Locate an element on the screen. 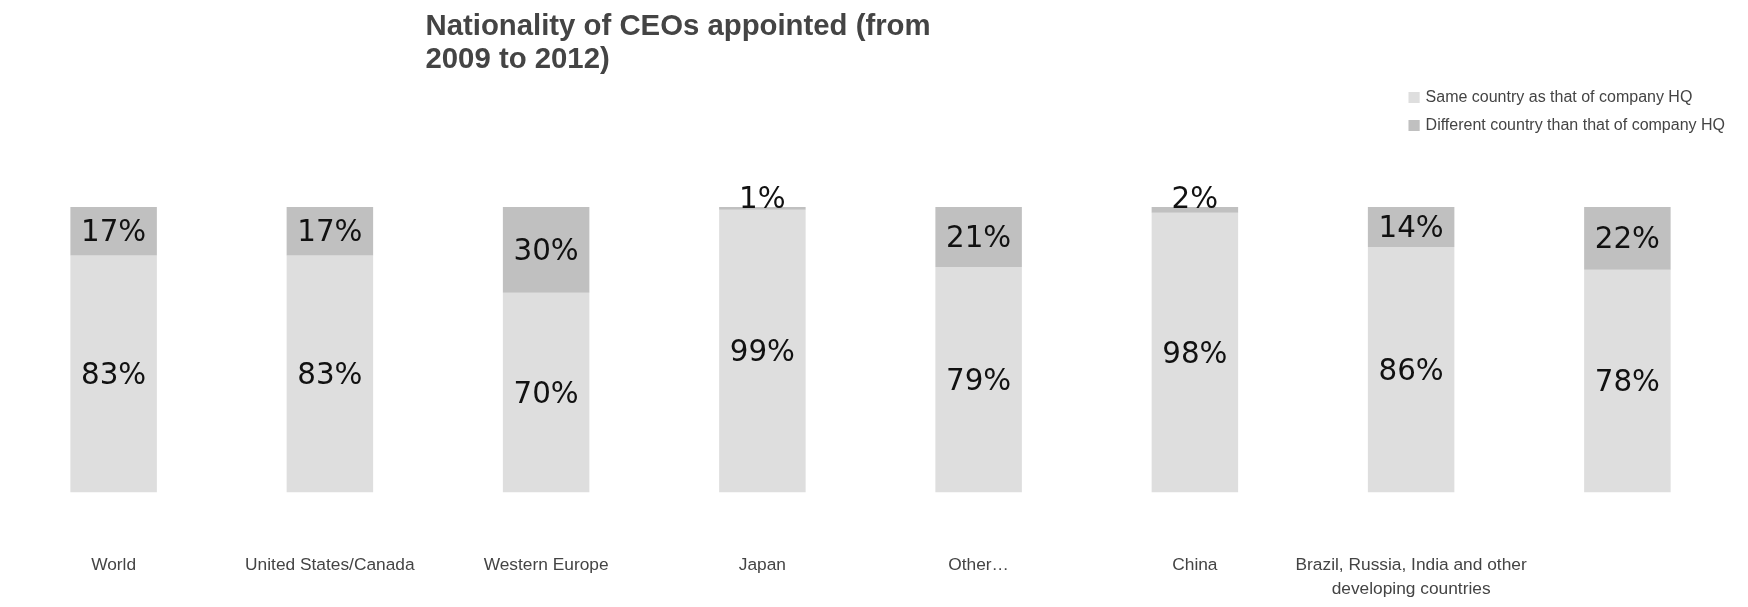 Image resolution: width=1748 pixels, height=607 pixels. data-label: 14% is located at coordinates (1411, 226).